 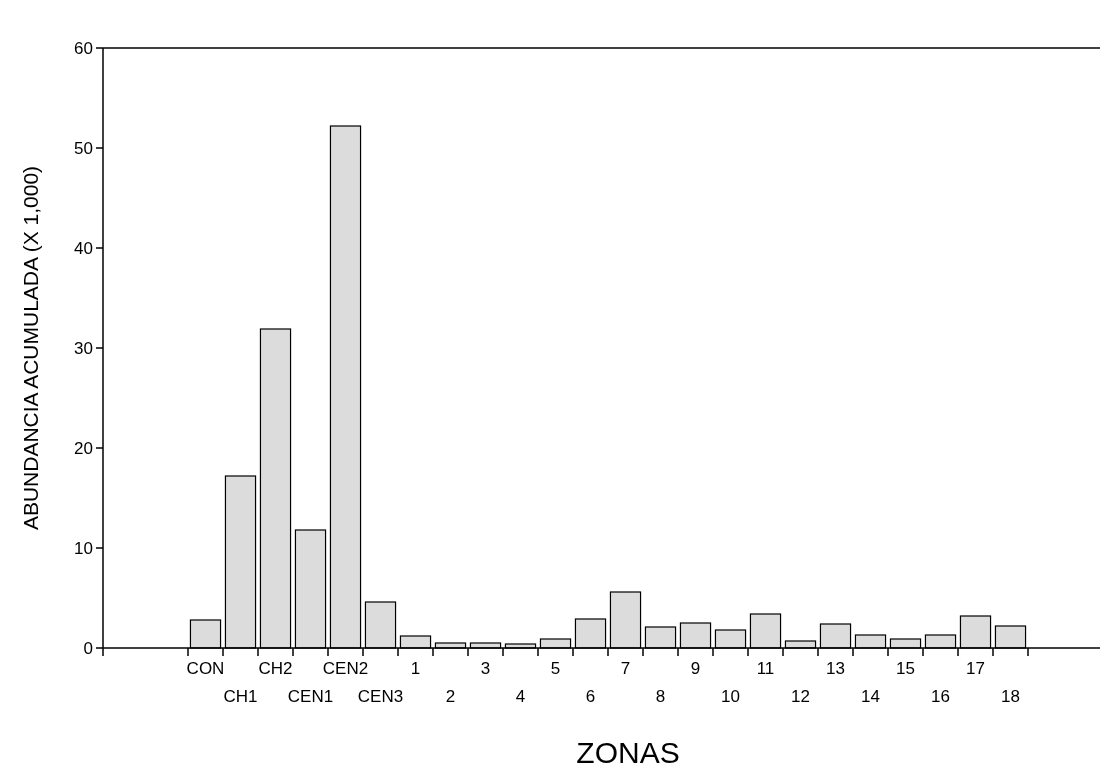 What do you see at coordinates (1010, 696) in the screenshot?
I see `x-tick-label: 18` at bounding box center [1010, 696].